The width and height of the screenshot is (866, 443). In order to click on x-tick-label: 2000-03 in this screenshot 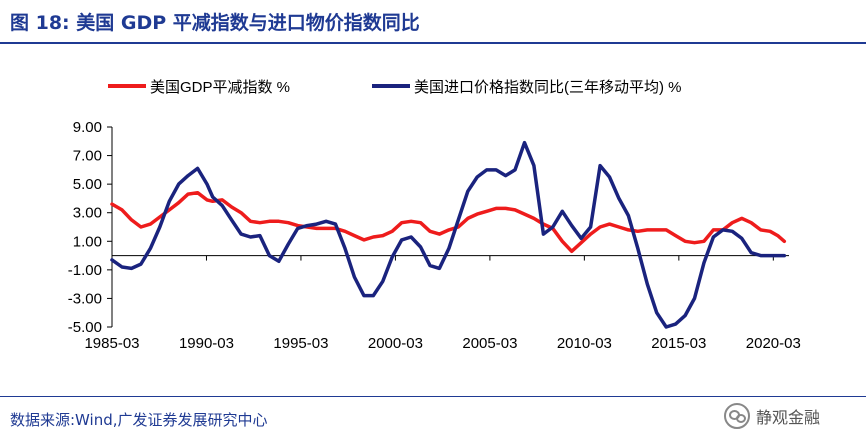, I will do `click(395, 343)`.